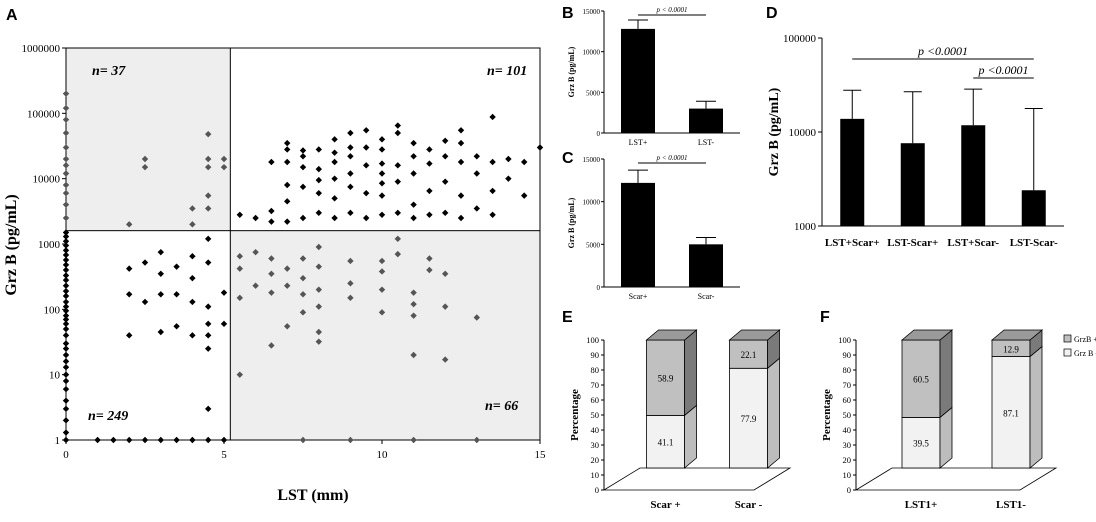 The width and height of the screenshot is (1096, 522). Describe the element at coordinates (825, 317) in the screenshot. I see `panel-label-f: F` at that location.